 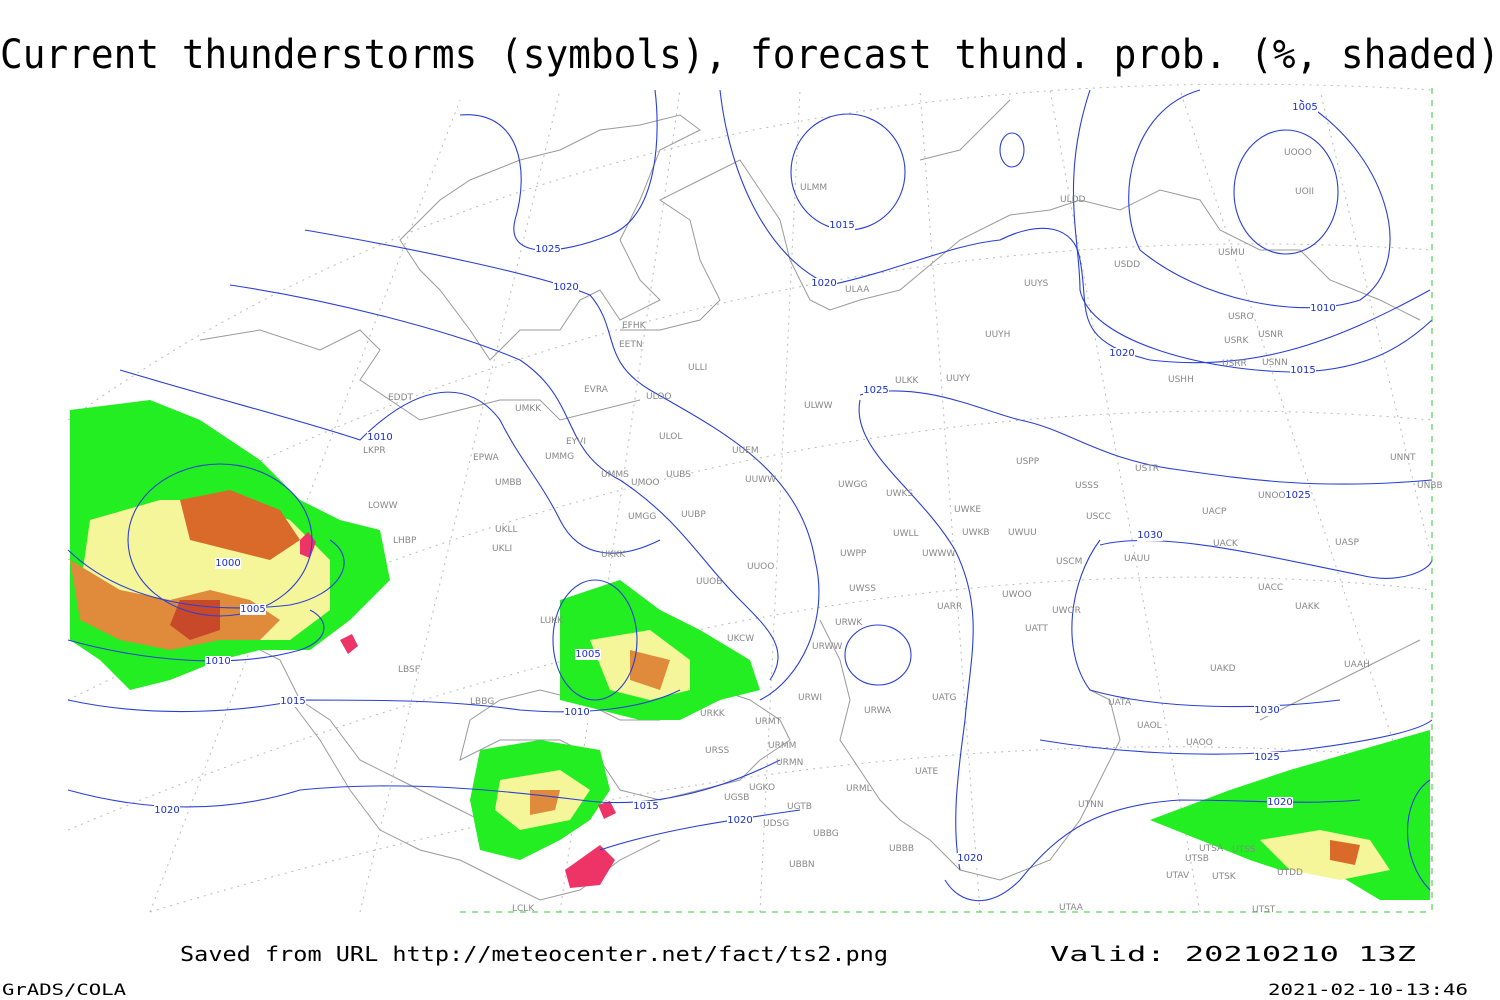 What do you see at coordinates (528, 409) in the screenshot?
I see `station-label: UMKK` at bounding box center [528, 409].